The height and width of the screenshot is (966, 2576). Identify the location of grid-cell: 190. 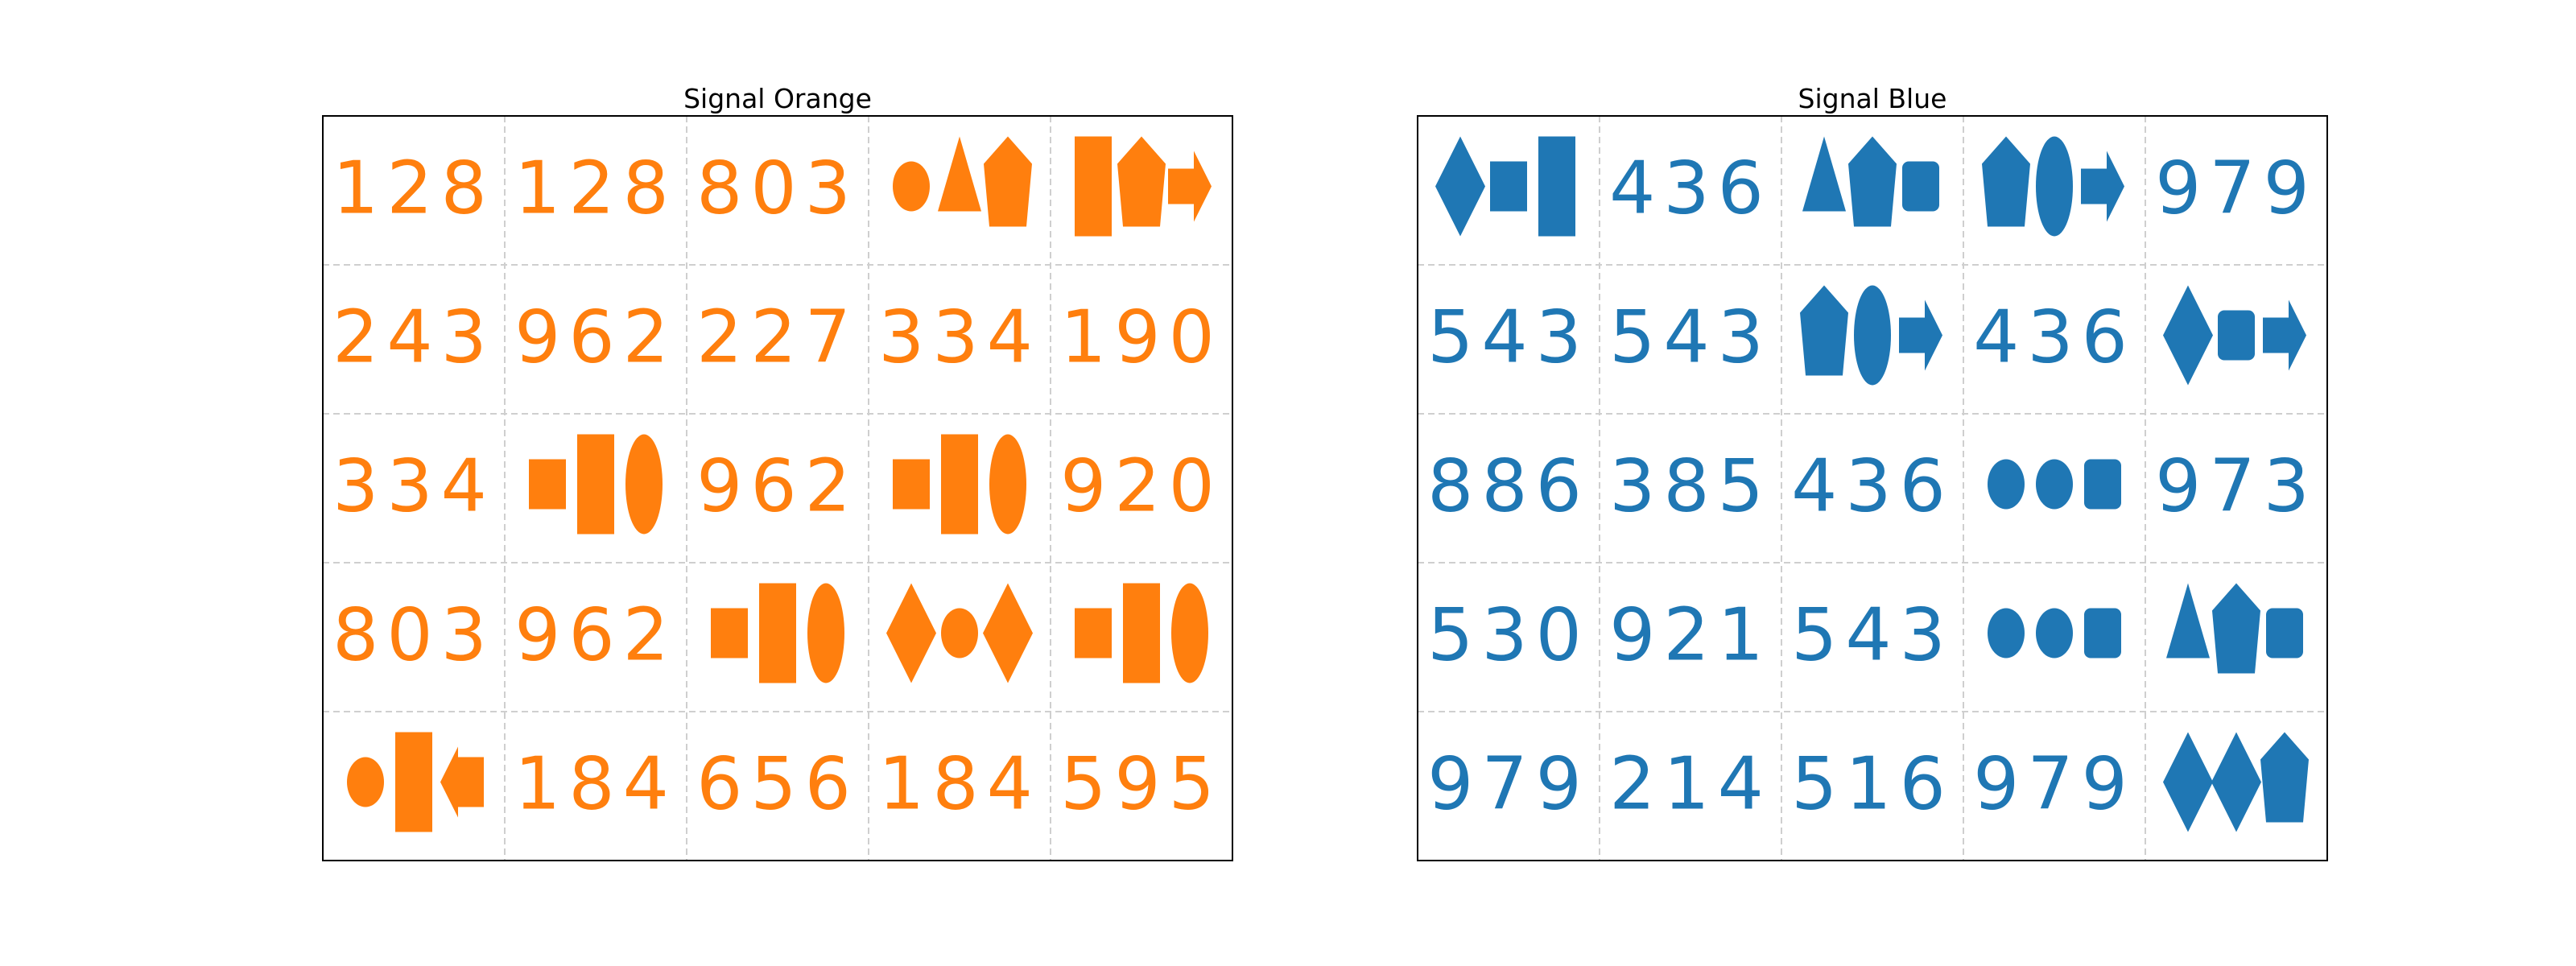
(1141, 337).